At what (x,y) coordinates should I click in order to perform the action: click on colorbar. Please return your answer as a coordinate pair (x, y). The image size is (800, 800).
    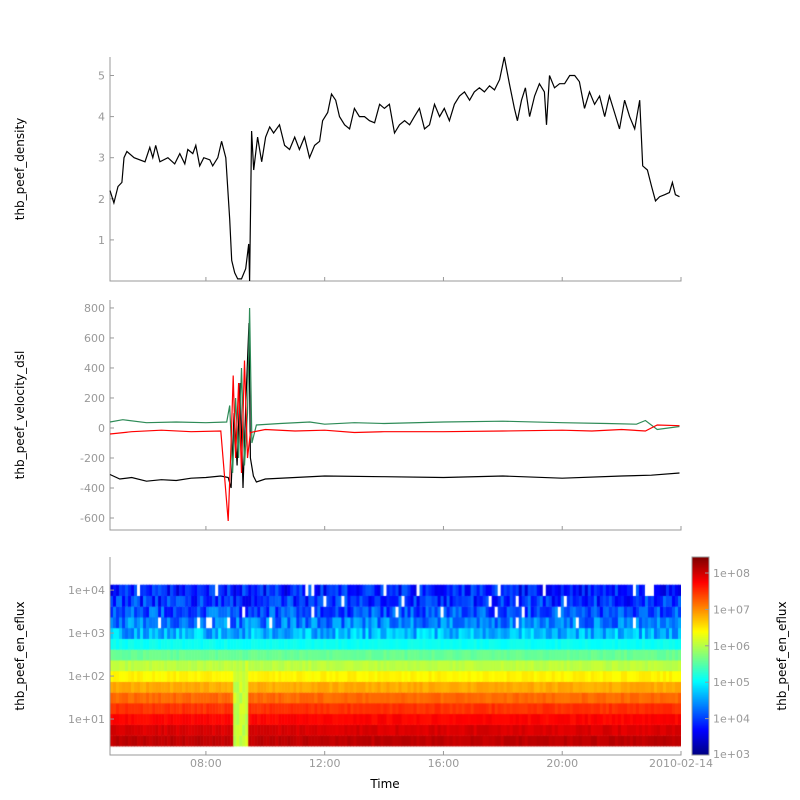
    Looking at the image, I should click on (700, 656).